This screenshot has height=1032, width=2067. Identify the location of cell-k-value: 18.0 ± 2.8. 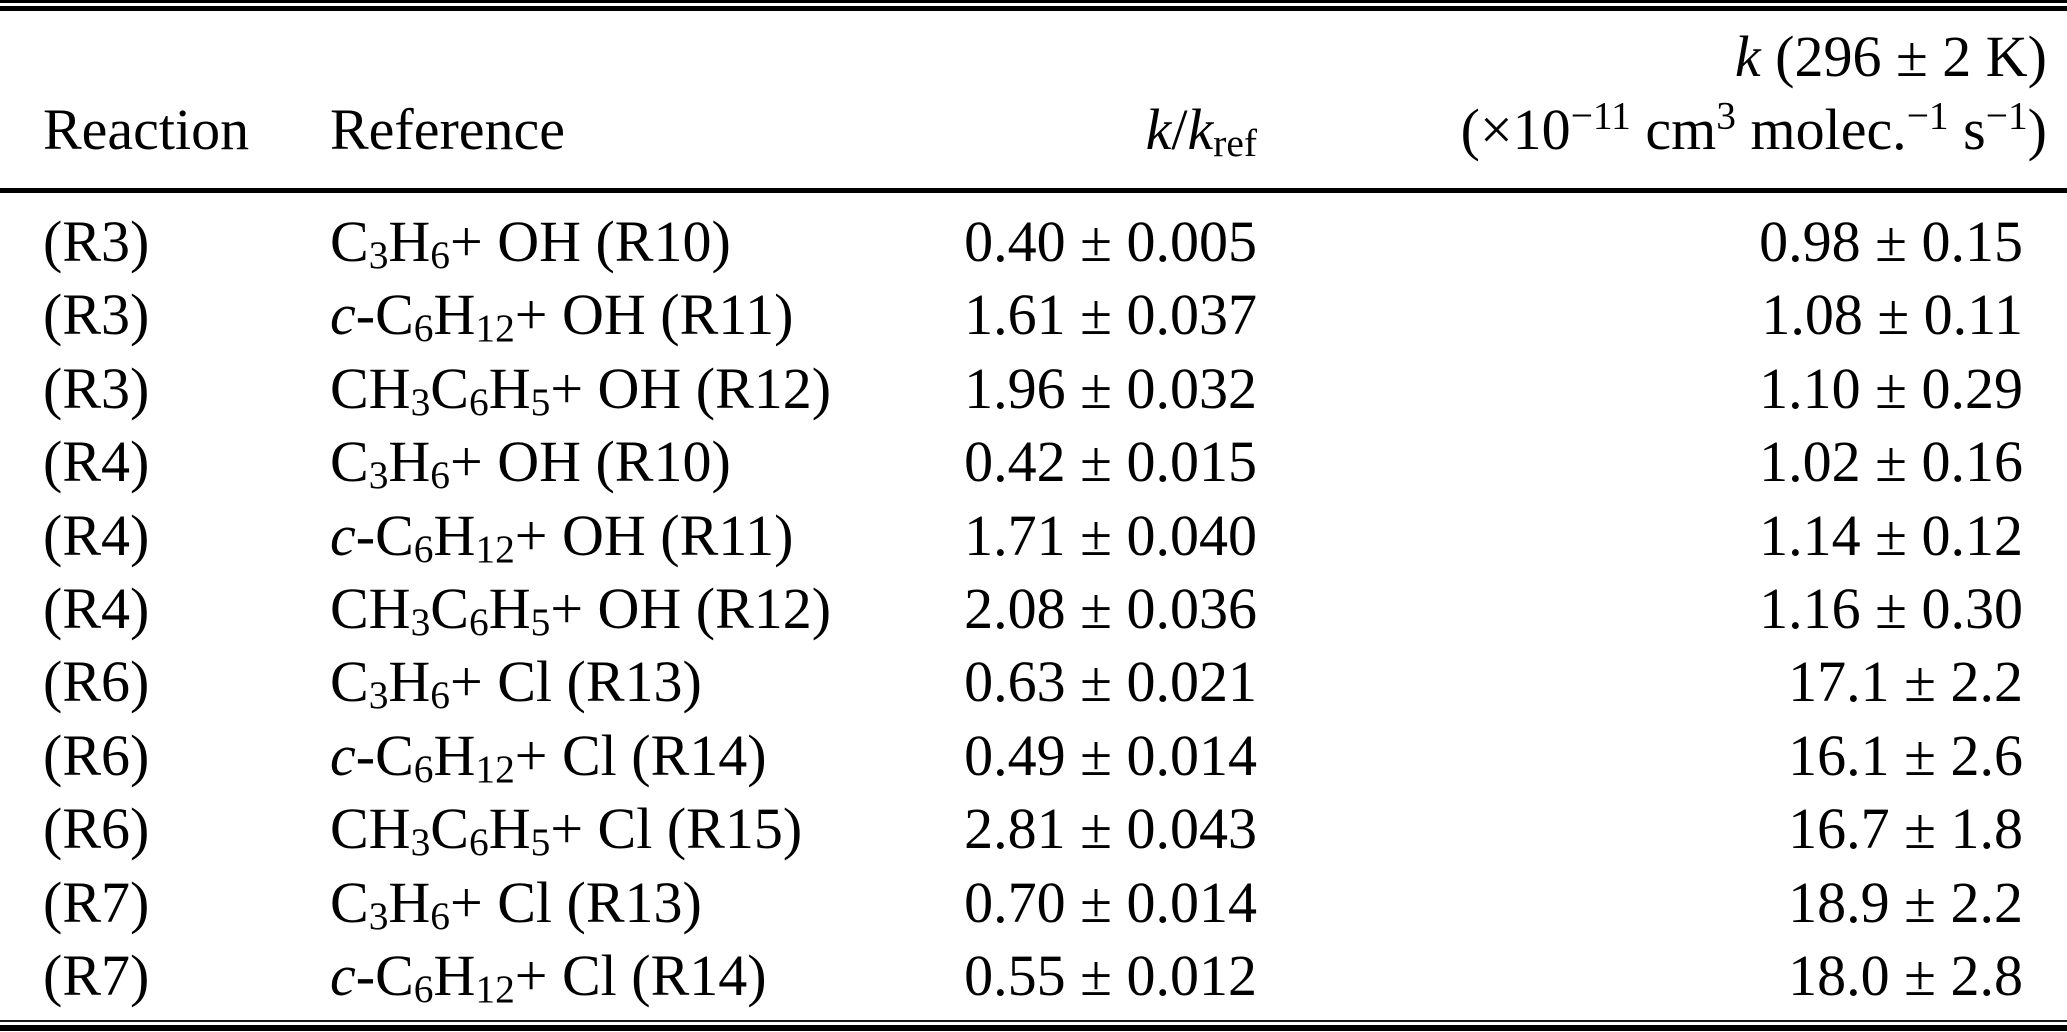
(1905, 975).